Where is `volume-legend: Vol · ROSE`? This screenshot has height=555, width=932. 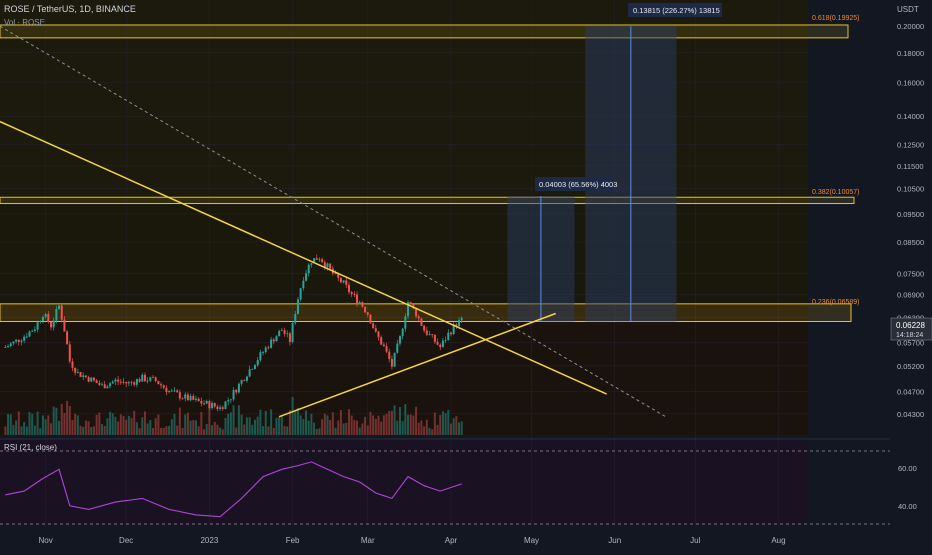 volume-legend: Vol · ROSE is located at coordinates (24, 22).